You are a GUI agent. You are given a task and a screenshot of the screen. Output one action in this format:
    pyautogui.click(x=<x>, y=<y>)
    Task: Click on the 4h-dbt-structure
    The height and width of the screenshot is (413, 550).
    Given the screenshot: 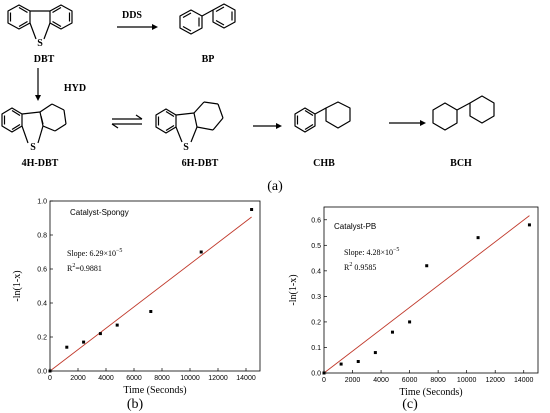 What is the action you would take?
    pyautogui.click(x=34, y=123)
    